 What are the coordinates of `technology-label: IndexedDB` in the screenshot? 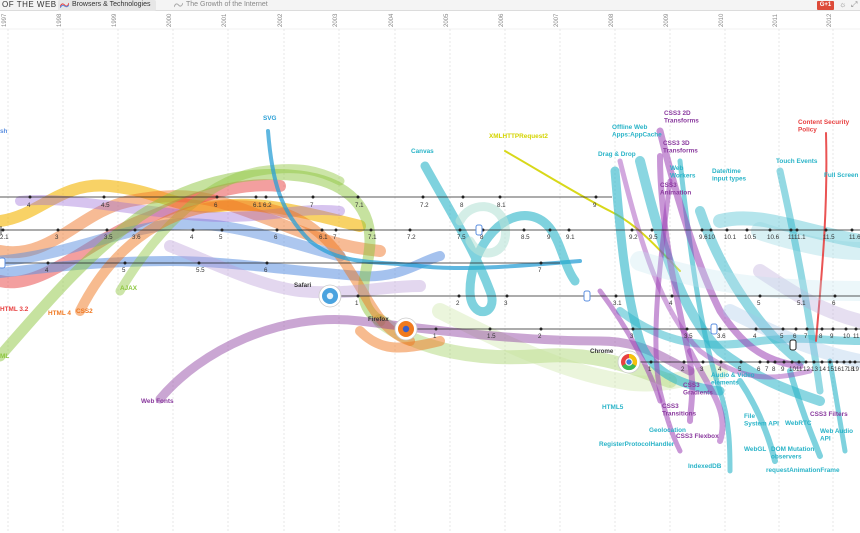 It's located at (705, 466).